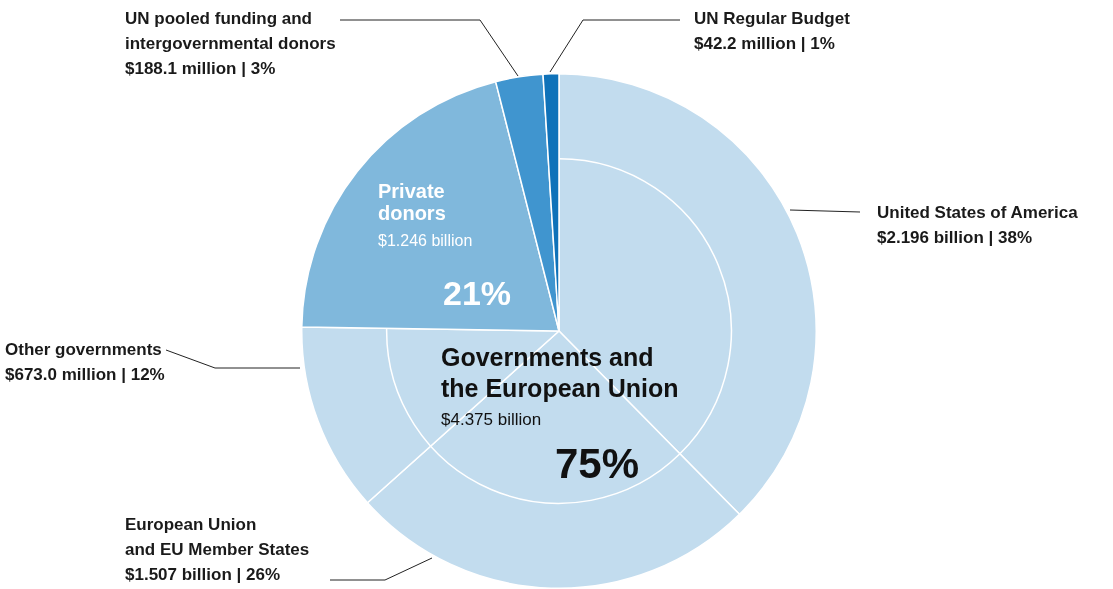 This screenshot has width=1113, height=589. I want to click on slice-label: European Union and EU Member States, so click(217, 537).